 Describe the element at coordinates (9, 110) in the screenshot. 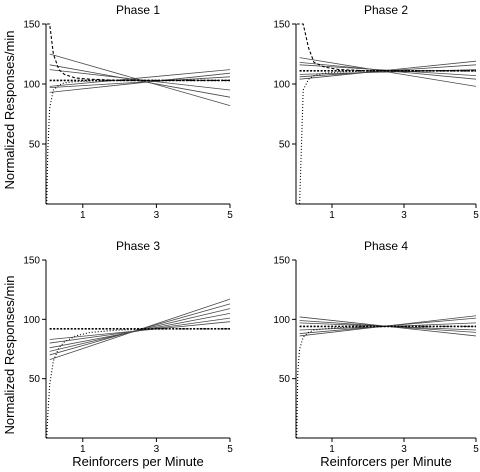

I see `y-axis-label-top: Normalized Responses/min` at that location.